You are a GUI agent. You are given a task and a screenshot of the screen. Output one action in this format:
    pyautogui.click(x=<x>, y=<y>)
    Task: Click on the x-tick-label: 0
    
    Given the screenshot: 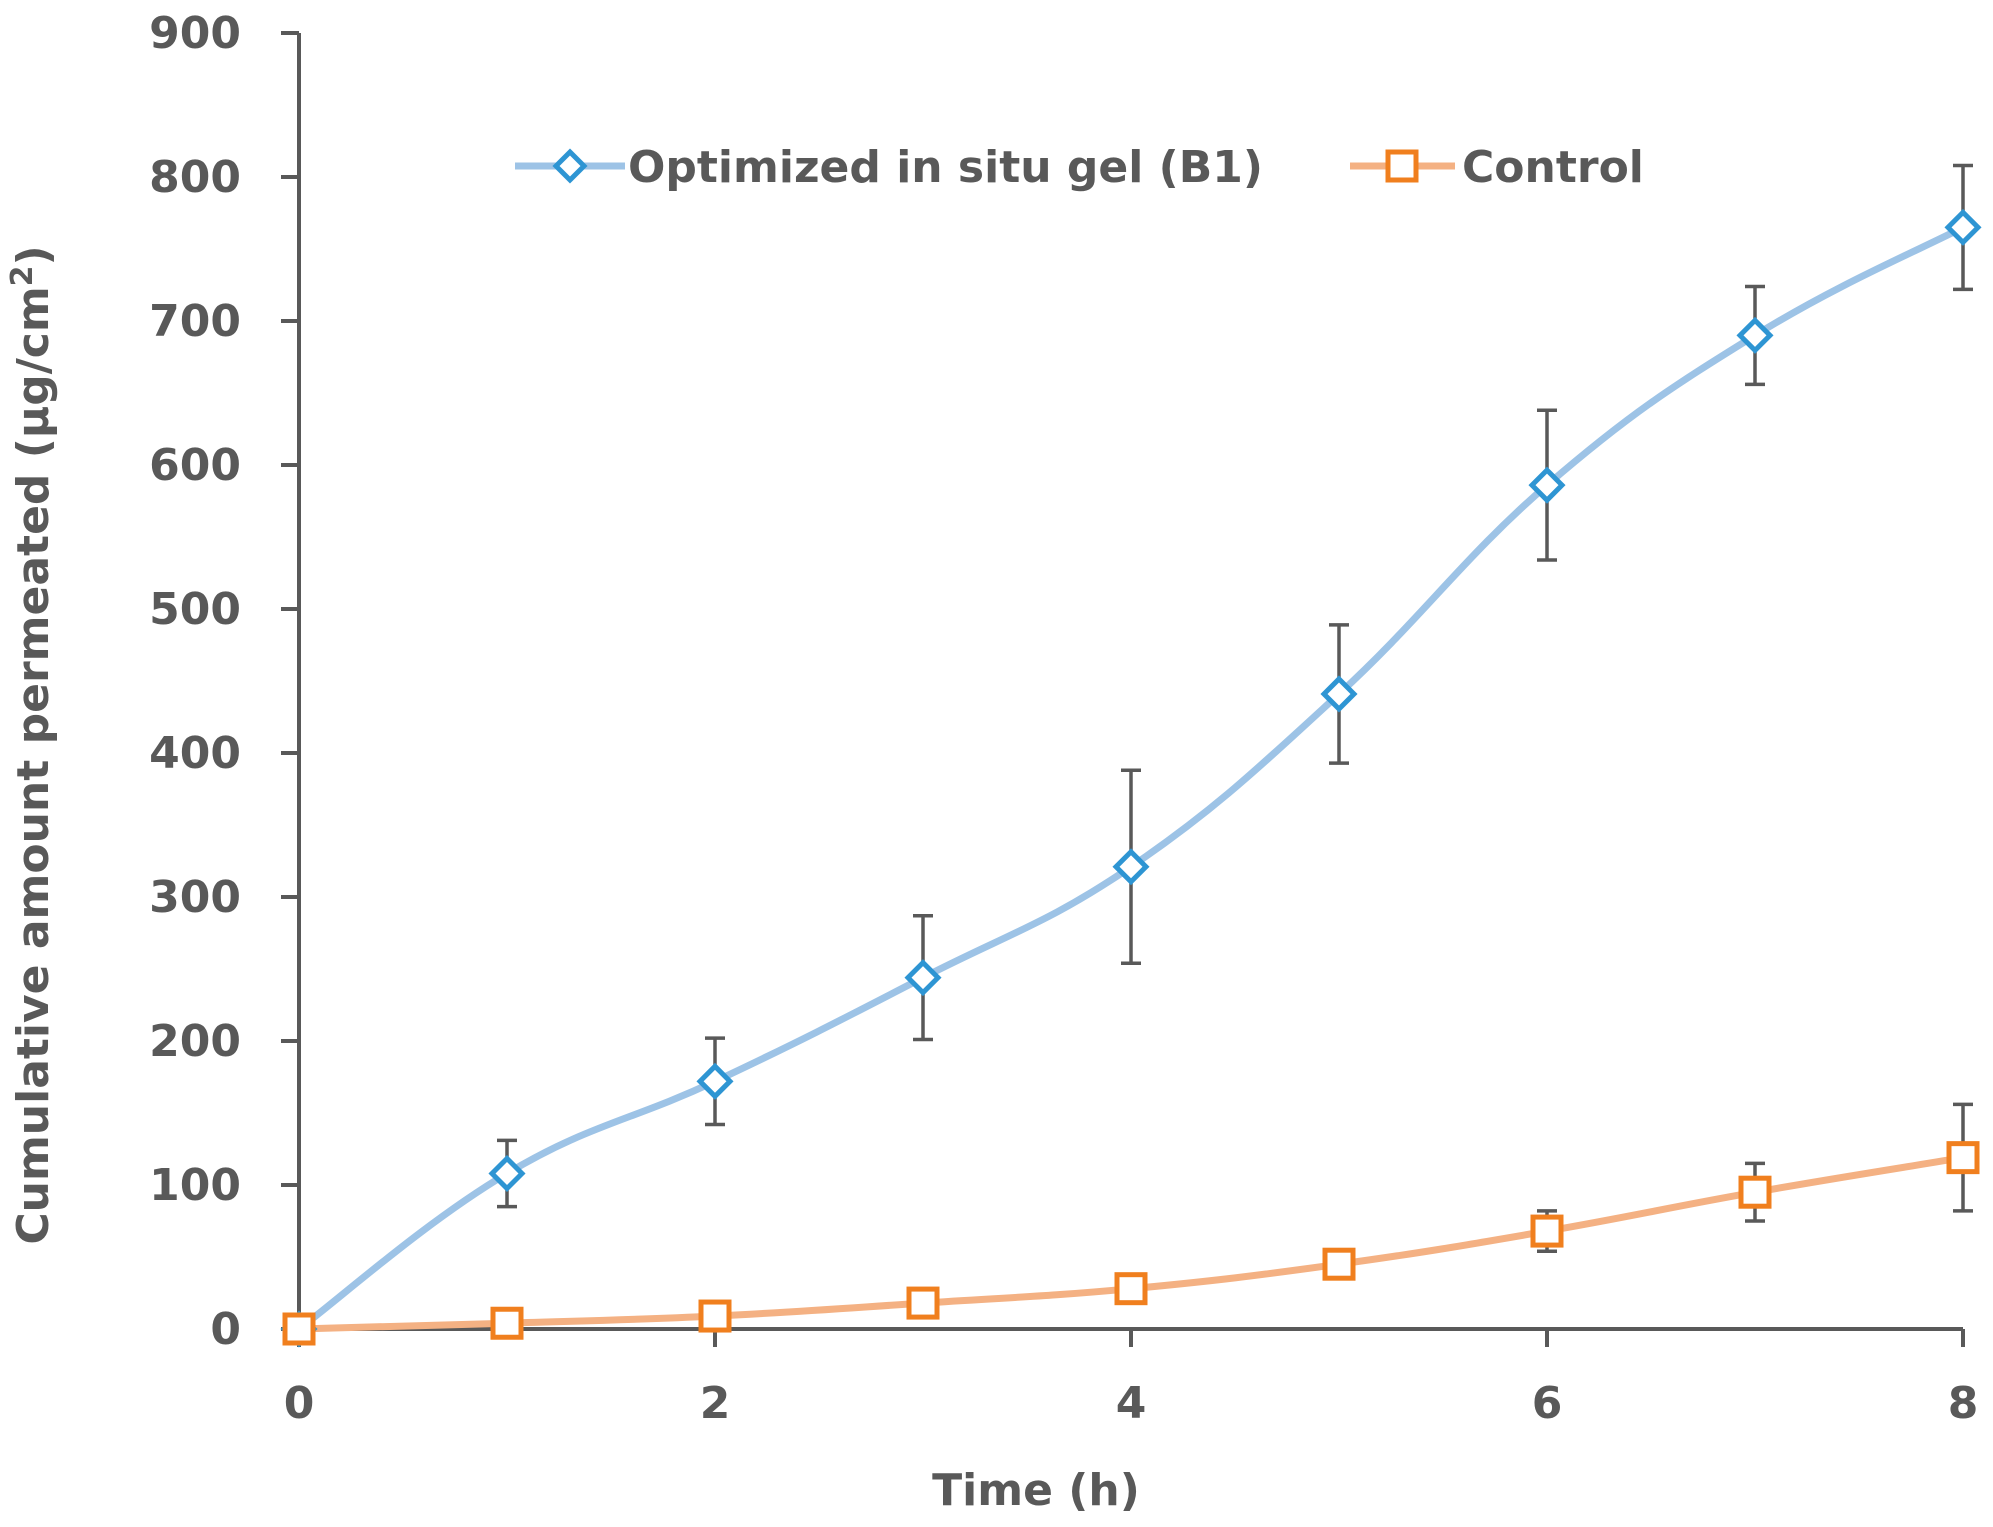 What is the action you would take?
    pyautogui.click(x=299, y=1403)
    